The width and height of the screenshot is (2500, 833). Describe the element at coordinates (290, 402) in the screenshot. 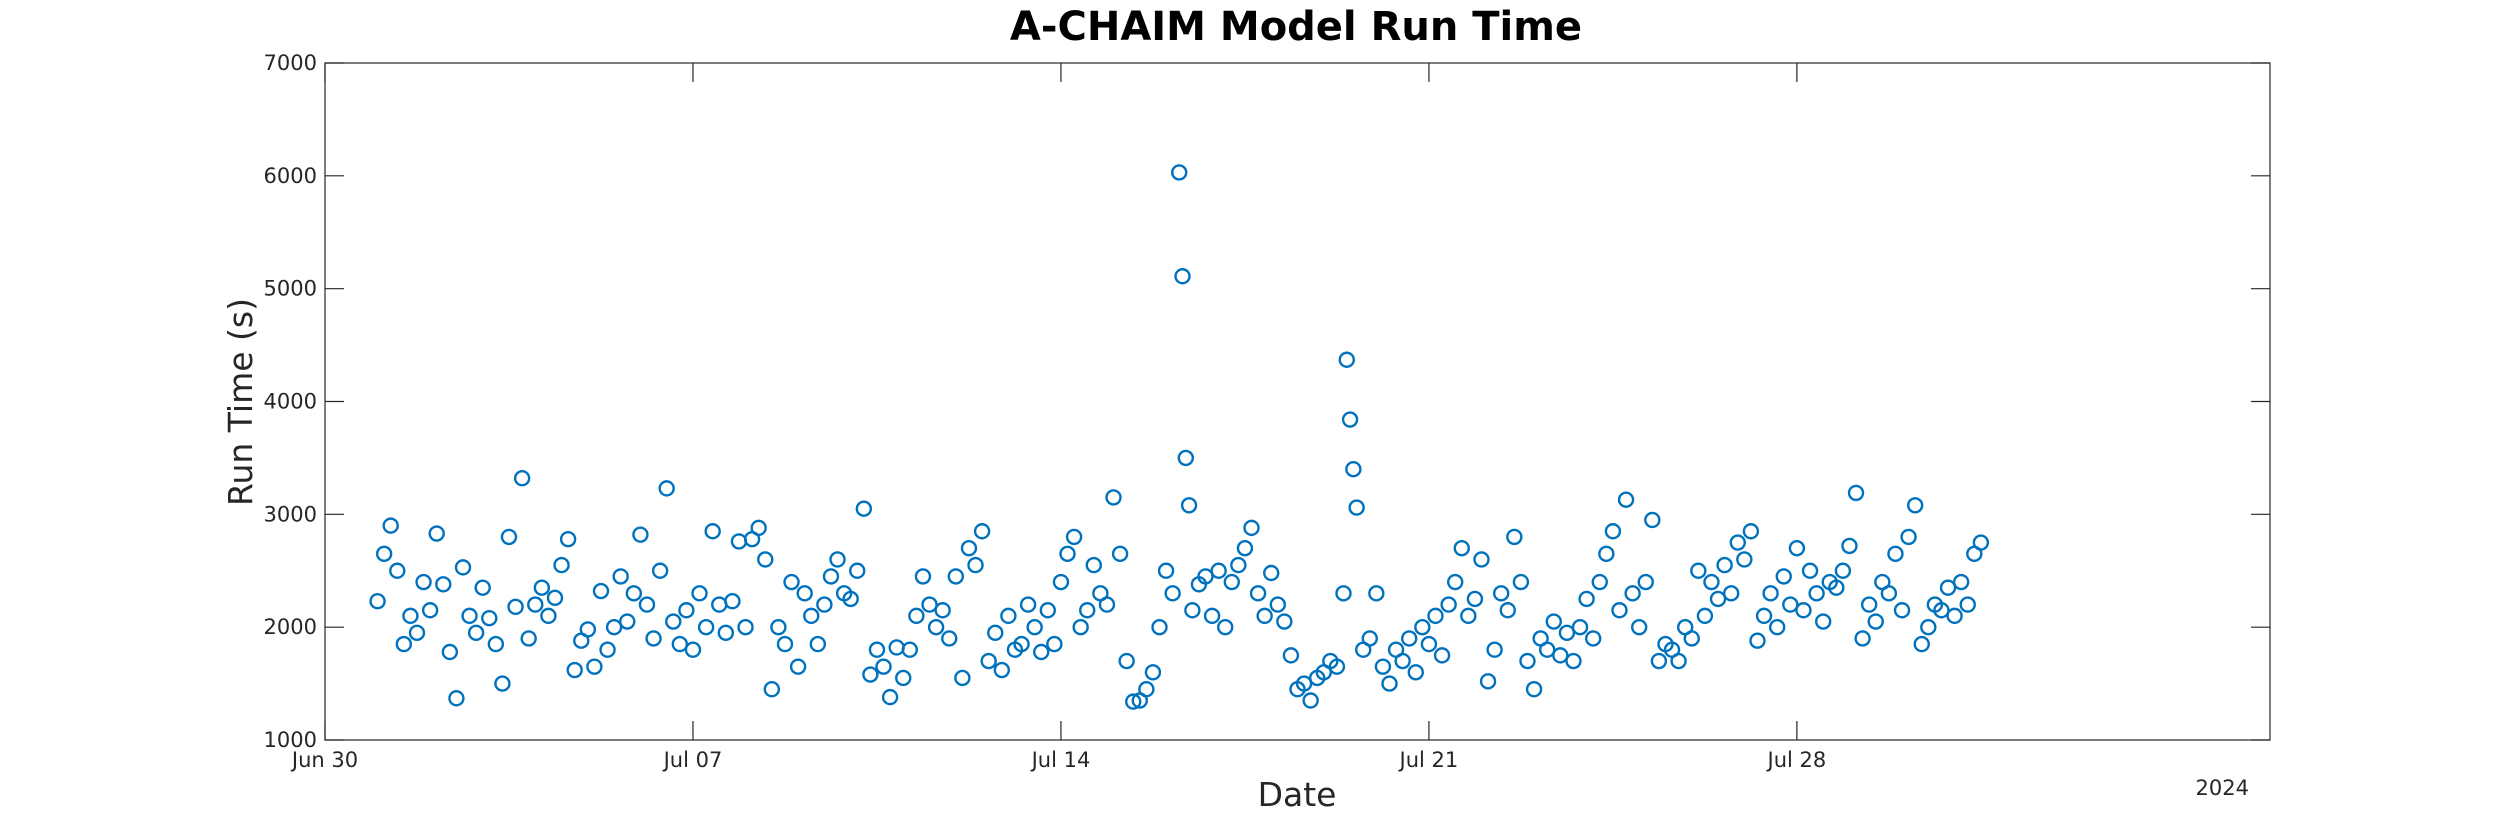

I see `y-tick-label: 4000` at that location.